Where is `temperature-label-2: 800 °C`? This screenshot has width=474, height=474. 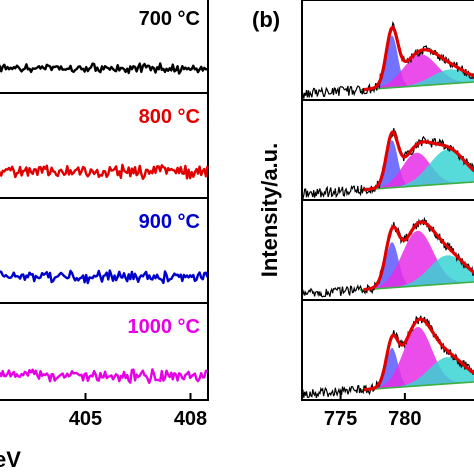 temperature-label-2: 800 °C is located at coordinates (169, 117).